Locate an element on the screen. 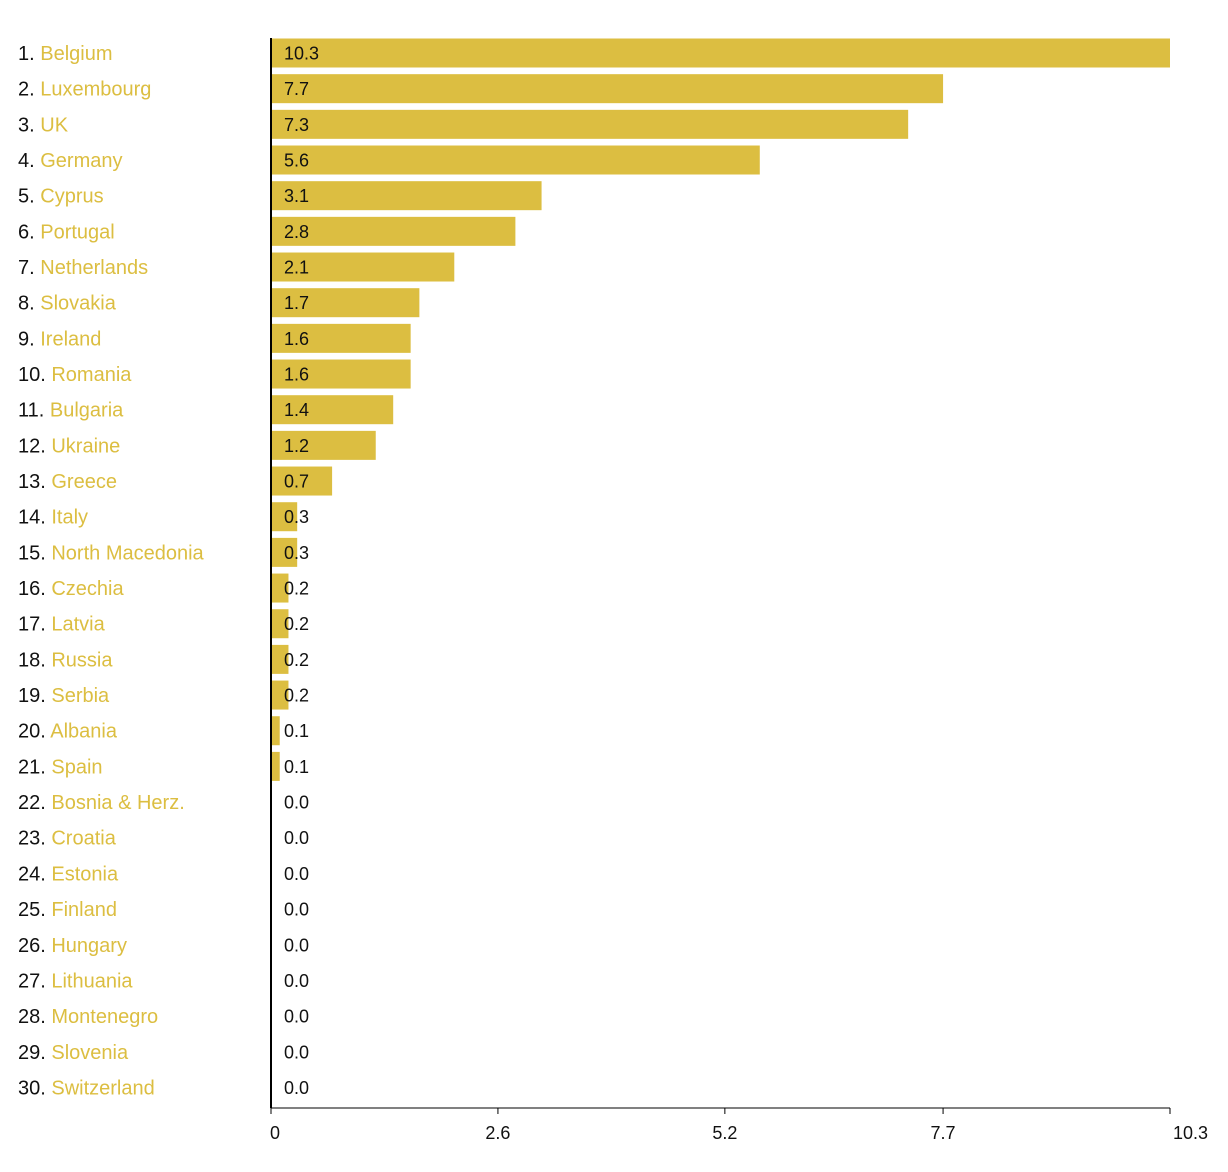 Image resolution: width=1228 pixels, height=1172 pixels. category-label: 11. Bulgaria is located at coordinates (71, 411).